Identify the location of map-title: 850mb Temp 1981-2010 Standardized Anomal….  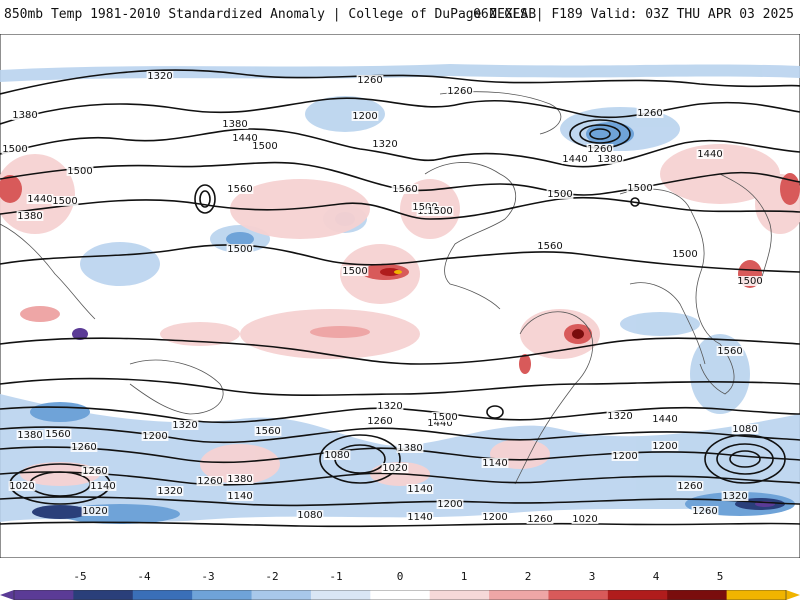
(270, 14).